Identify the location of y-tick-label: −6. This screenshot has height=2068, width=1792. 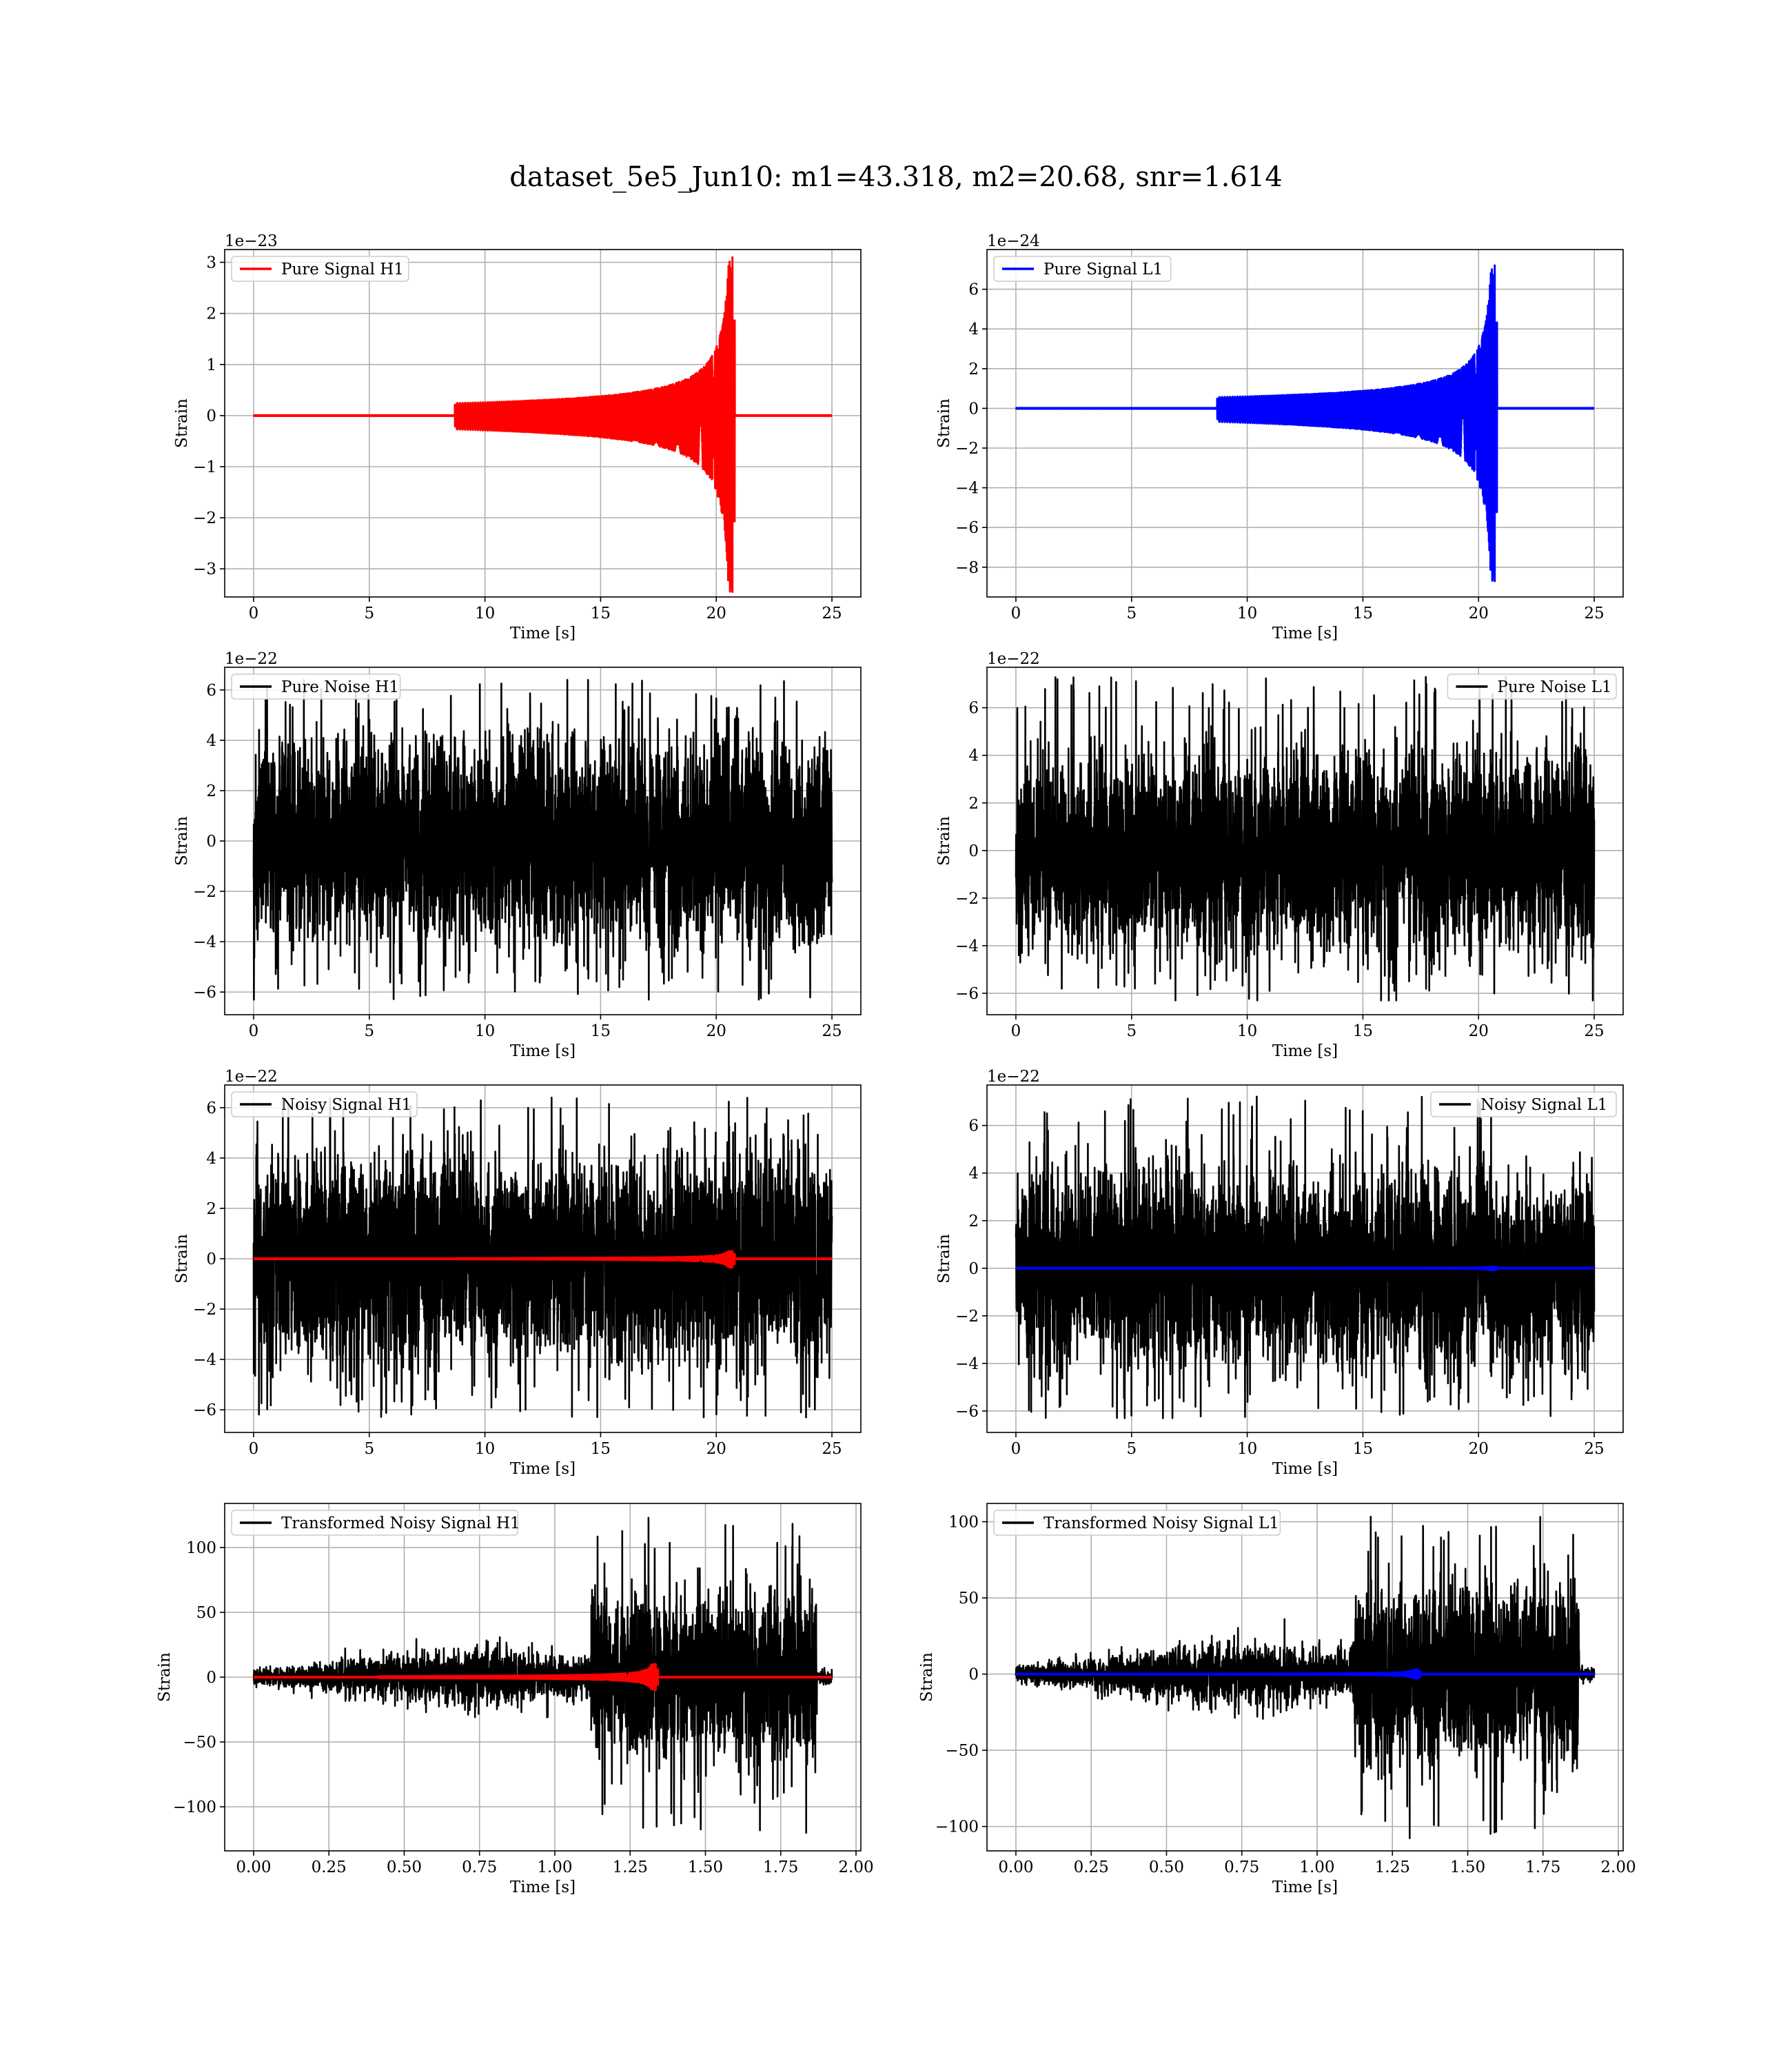
(967, 528).